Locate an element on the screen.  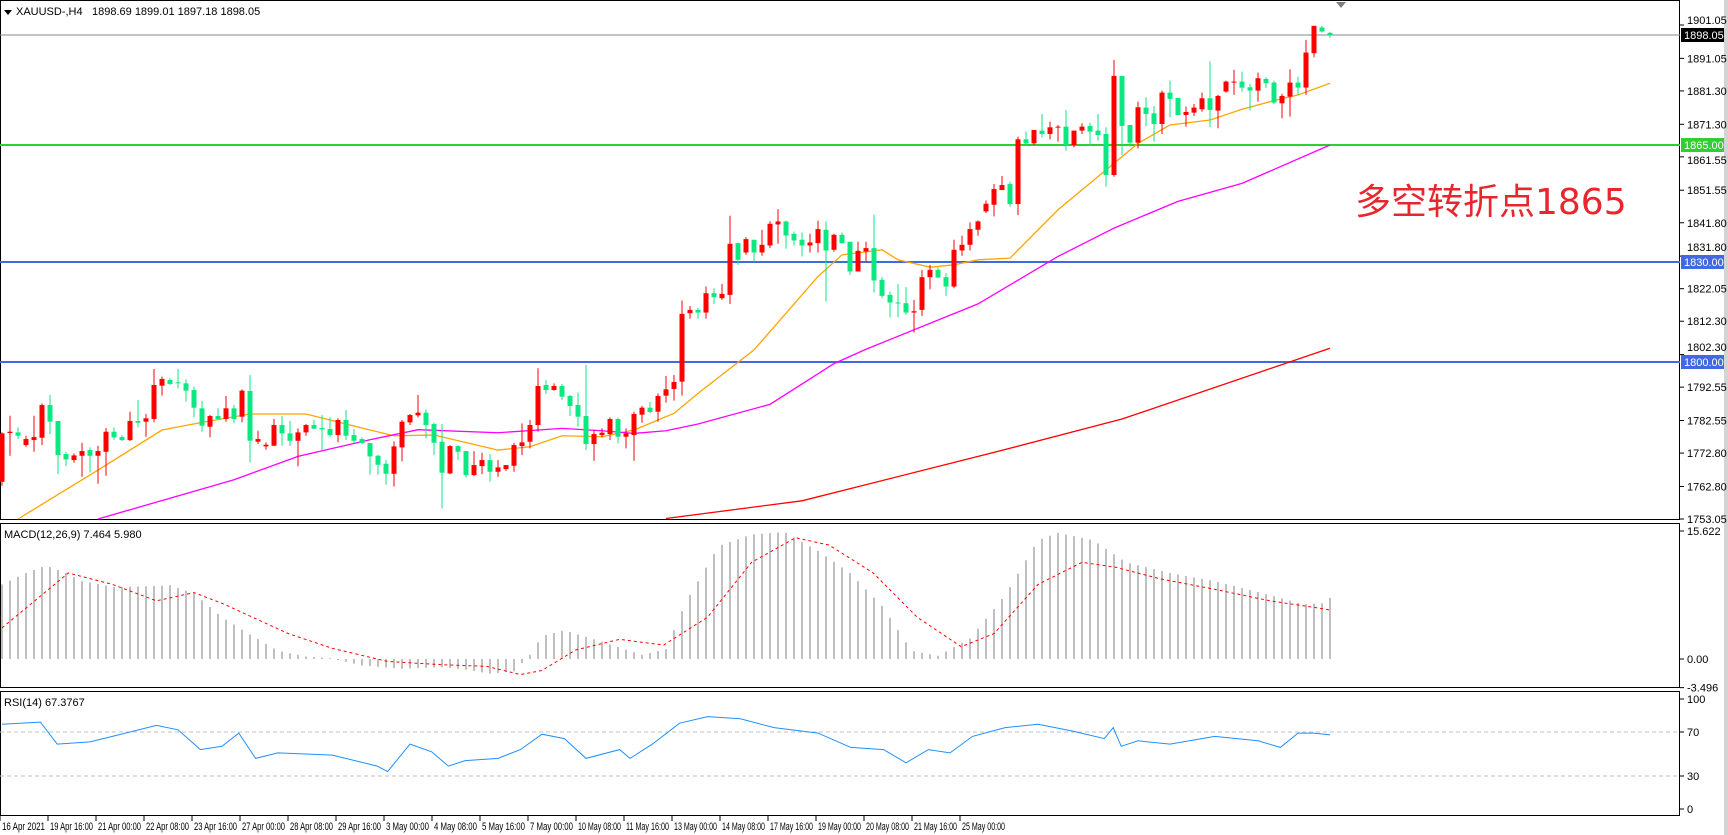
price-level-tag-label: 1865.00 is located at coordinates (1704, 146).